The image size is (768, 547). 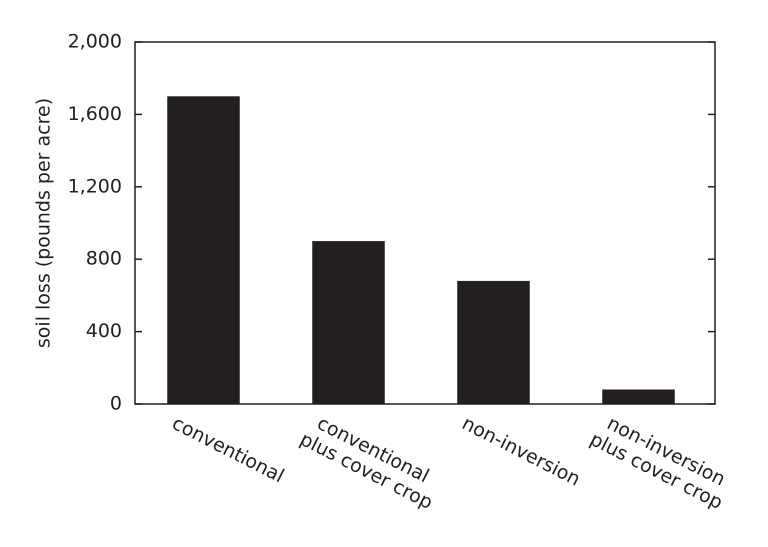 What do you see at coordinates (95, 114) in the screenshot?
I see `y-tick-label: 1,600` at bounding box center [95, 114].